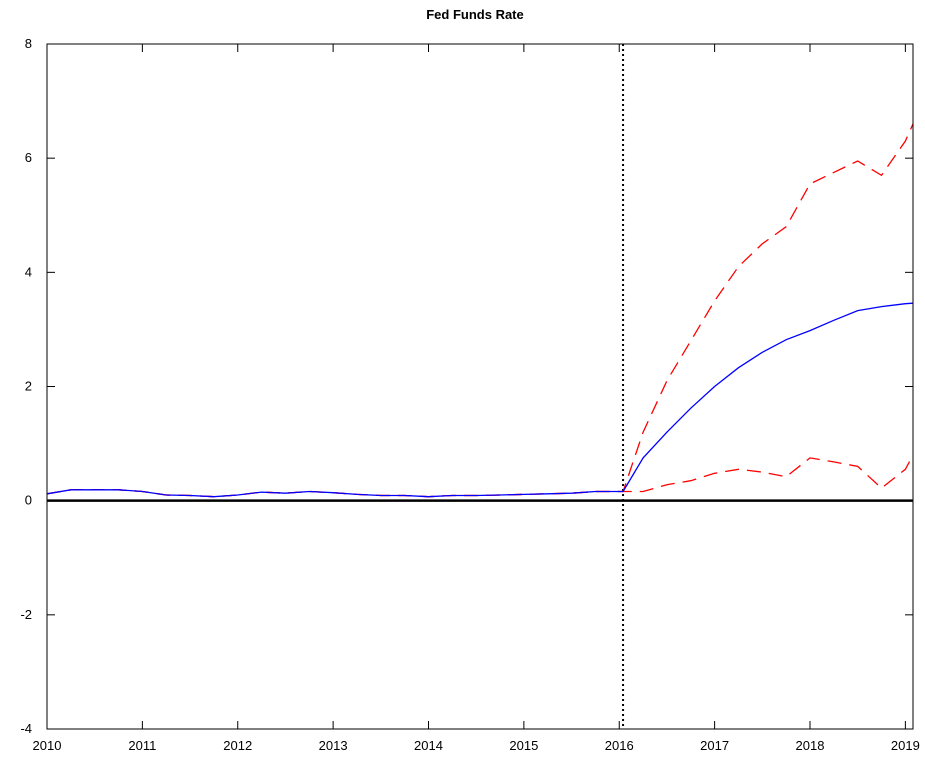  What do you see at coordinates (237, 745) in the screenshot?
I see `x-tick-label: 2012` at bounding box center [237, 745].